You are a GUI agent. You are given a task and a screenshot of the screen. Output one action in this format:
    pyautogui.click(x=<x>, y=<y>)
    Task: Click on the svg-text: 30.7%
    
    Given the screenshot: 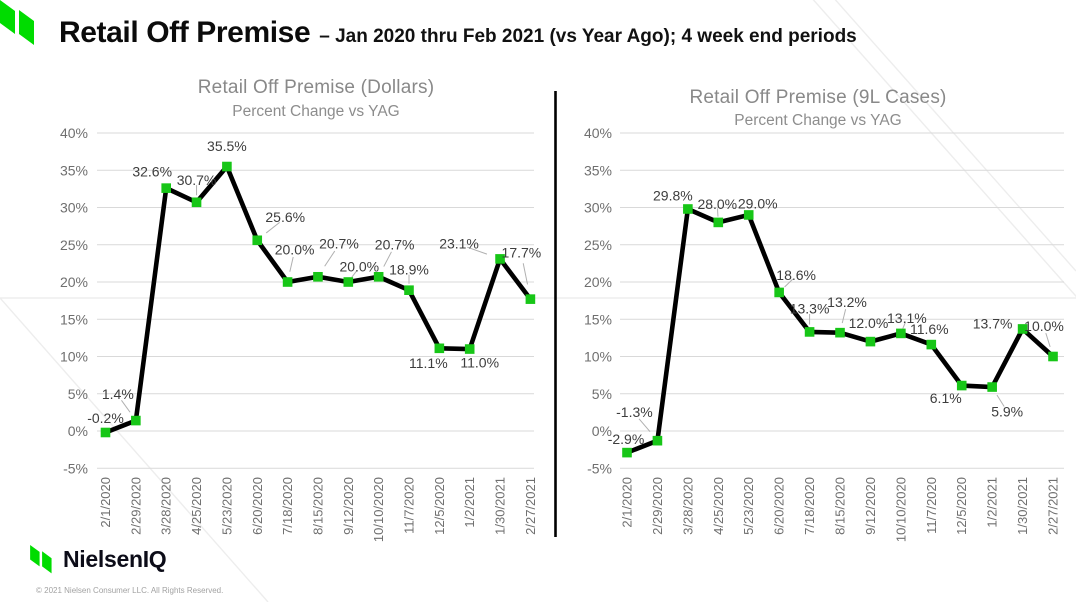 What is the action you would take?
    pyautogui.click(x=197, y=180)
    